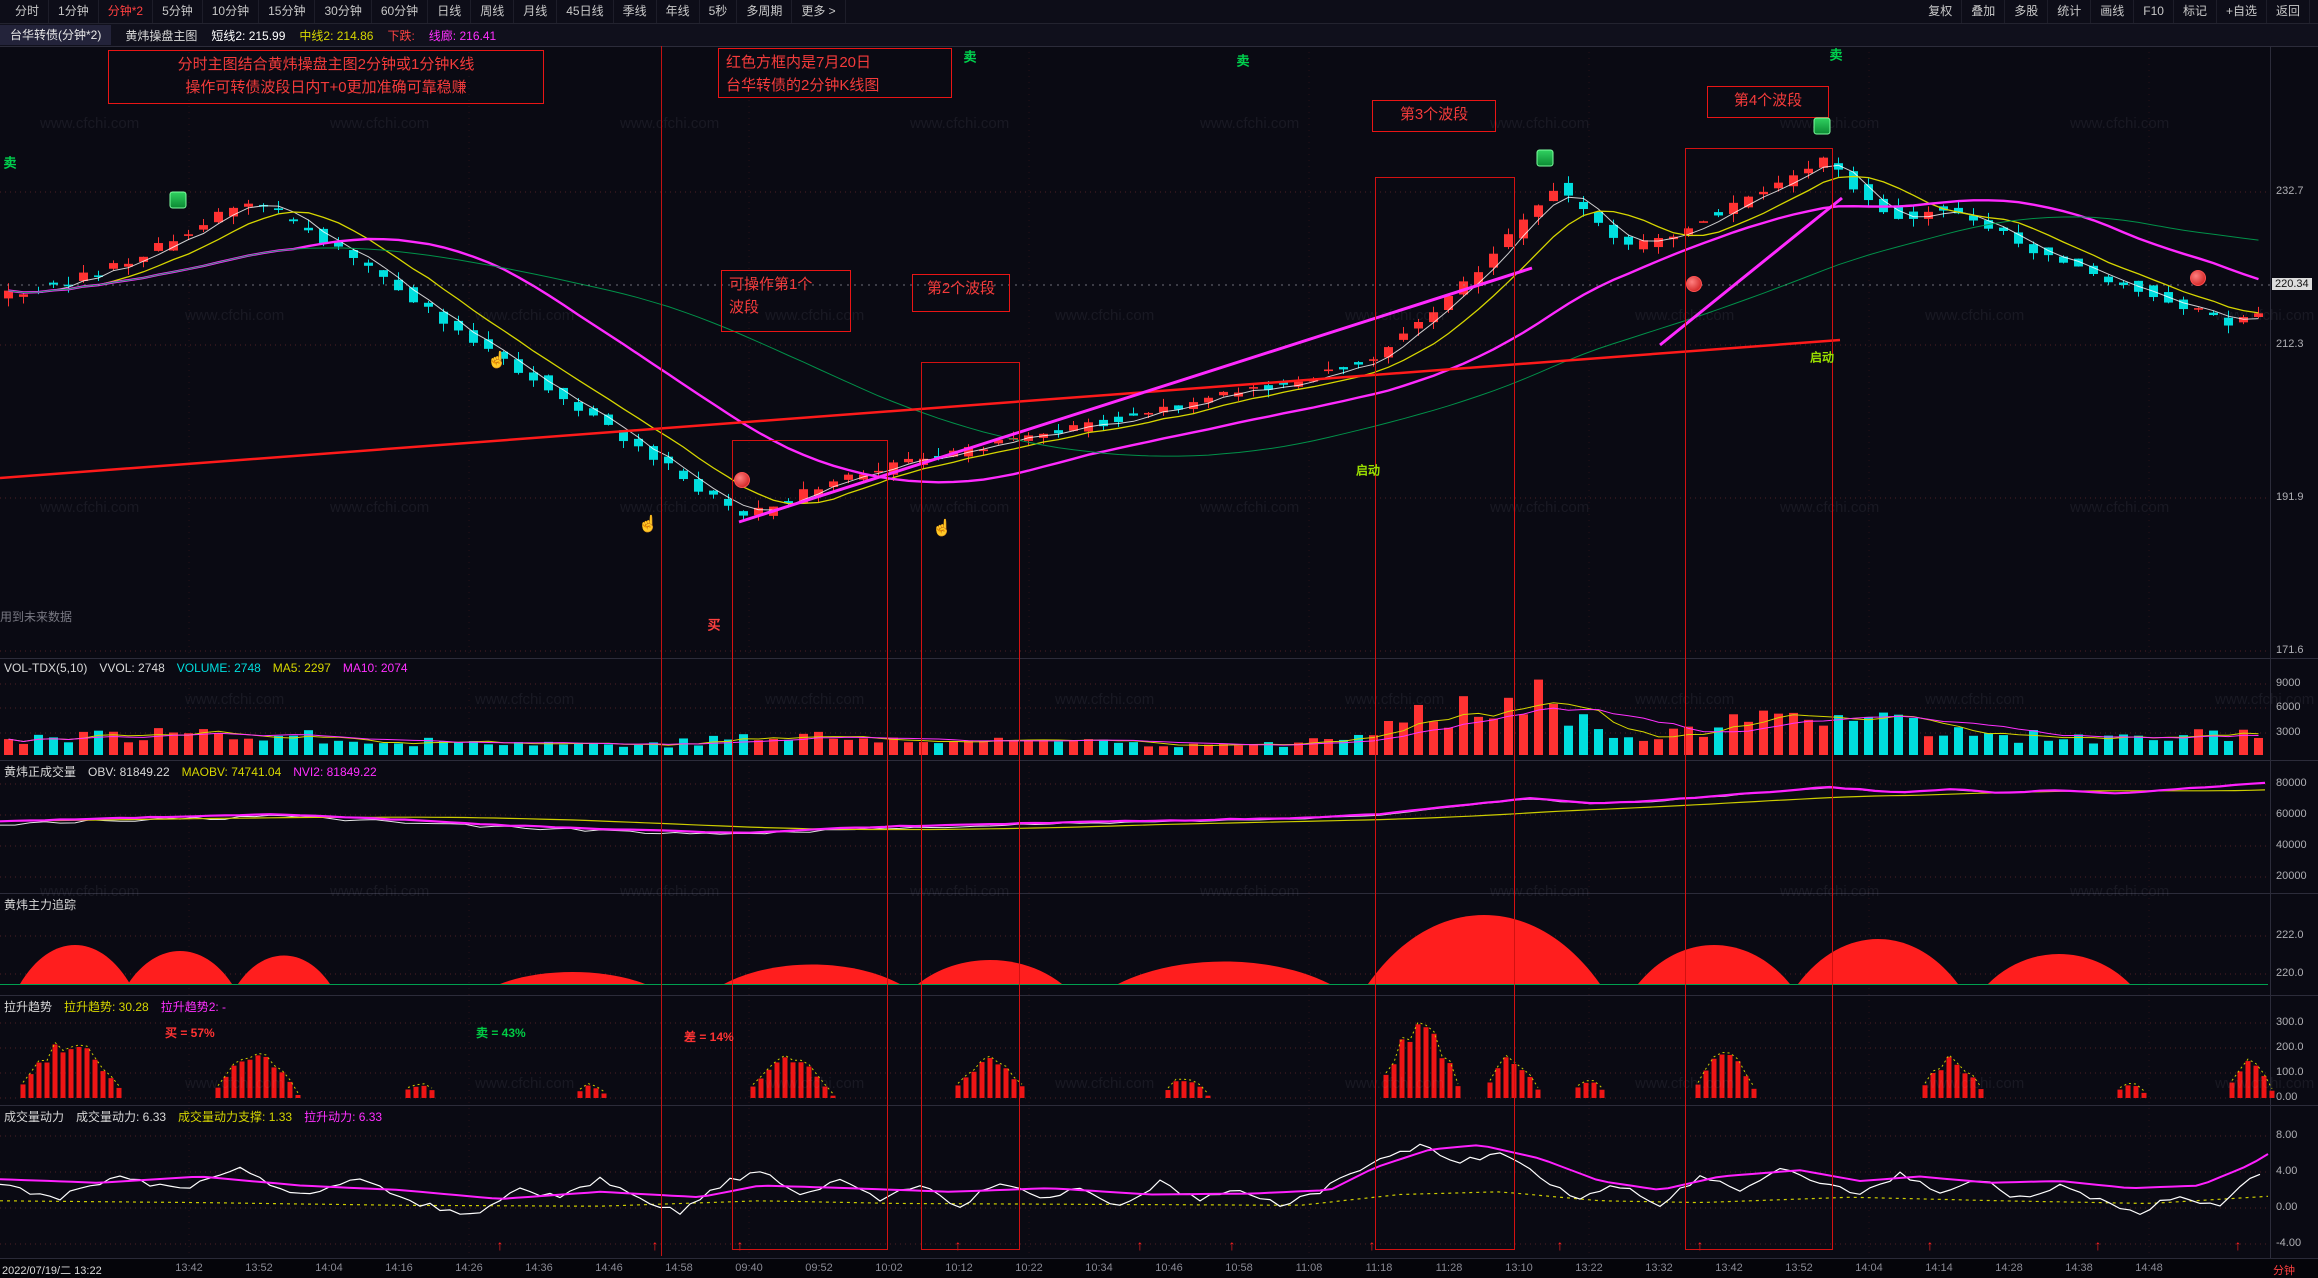 This screenshot has height=1278, width=2318. I want to click on period-button: 更多 >, so click(819, 11).